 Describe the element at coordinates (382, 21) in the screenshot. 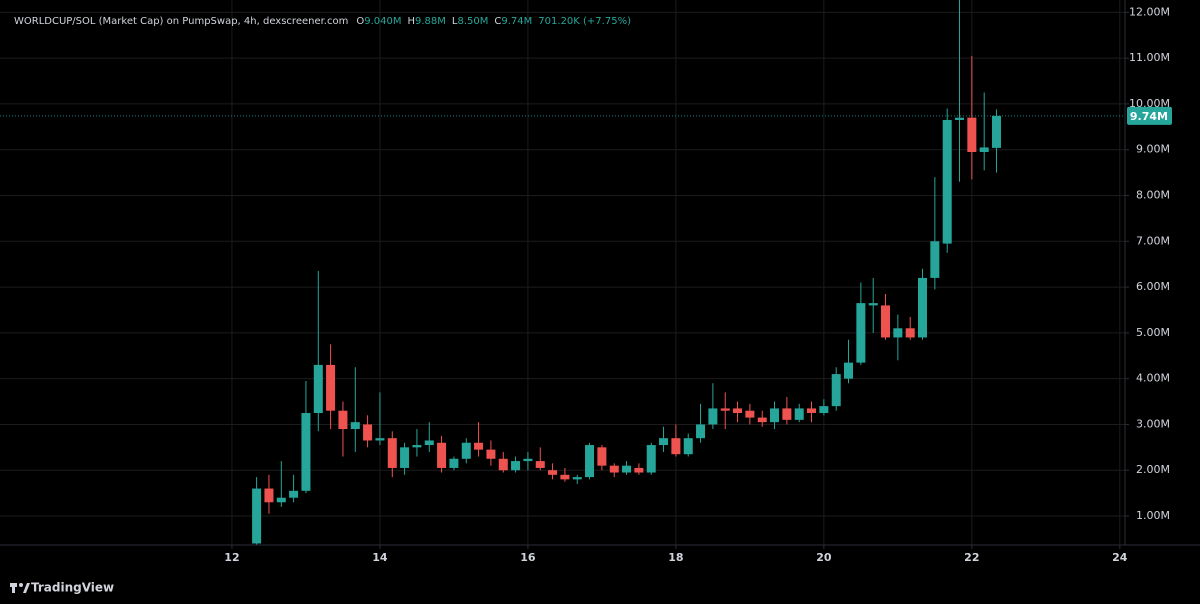

I see `ohlc-value: 9.040M` at that location.